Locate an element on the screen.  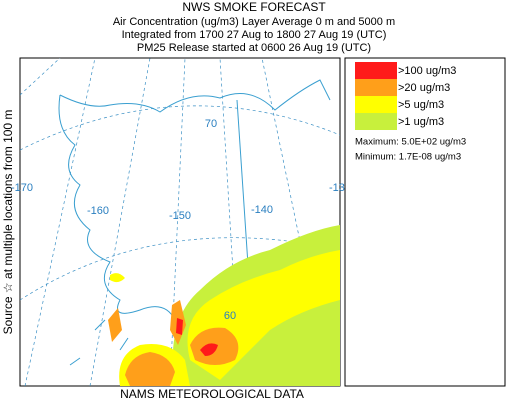
title: NWS SMOKE FORECAST is located at coordinates (254, 7).